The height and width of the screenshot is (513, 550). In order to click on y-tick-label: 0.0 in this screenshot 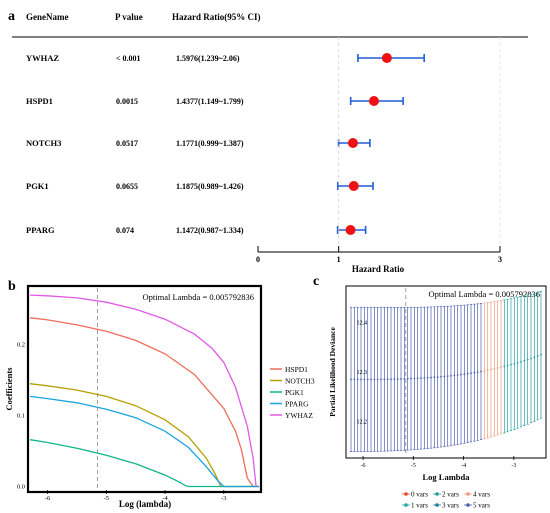, I will do `click(21, 486)`.